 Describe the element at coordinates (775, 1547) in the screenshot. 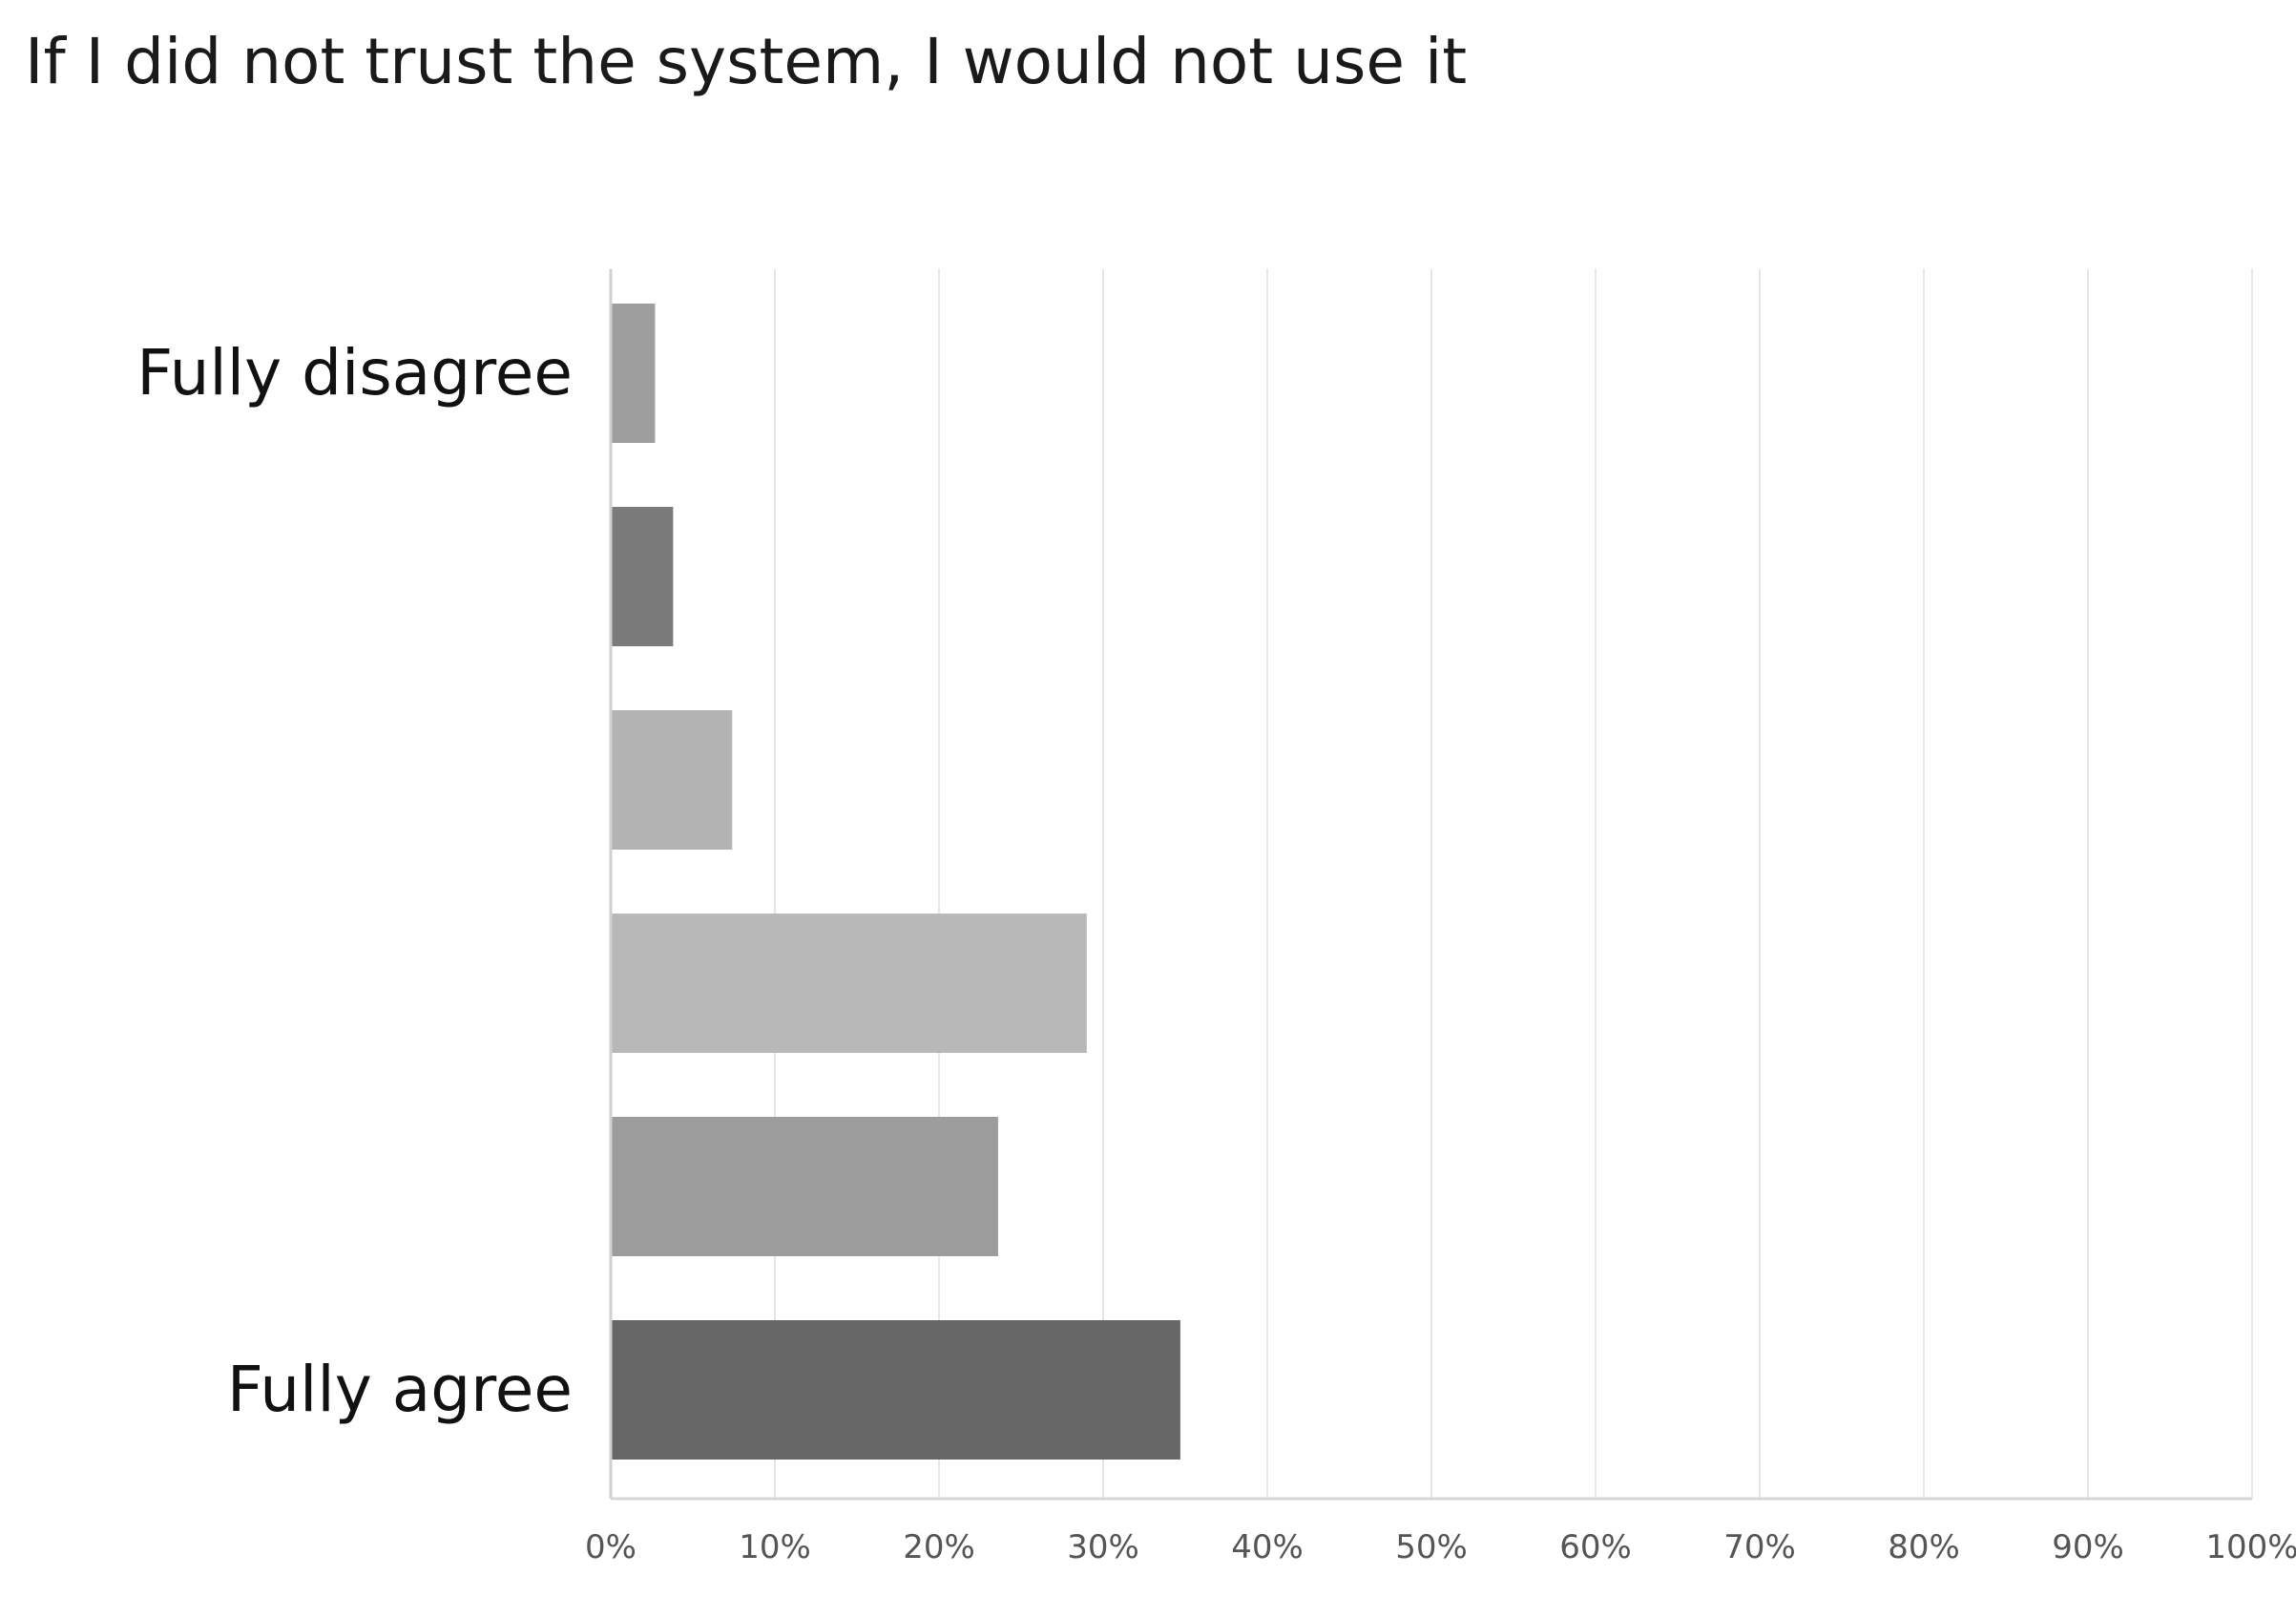

I see `x-tick-label-10: 10%` at that location.